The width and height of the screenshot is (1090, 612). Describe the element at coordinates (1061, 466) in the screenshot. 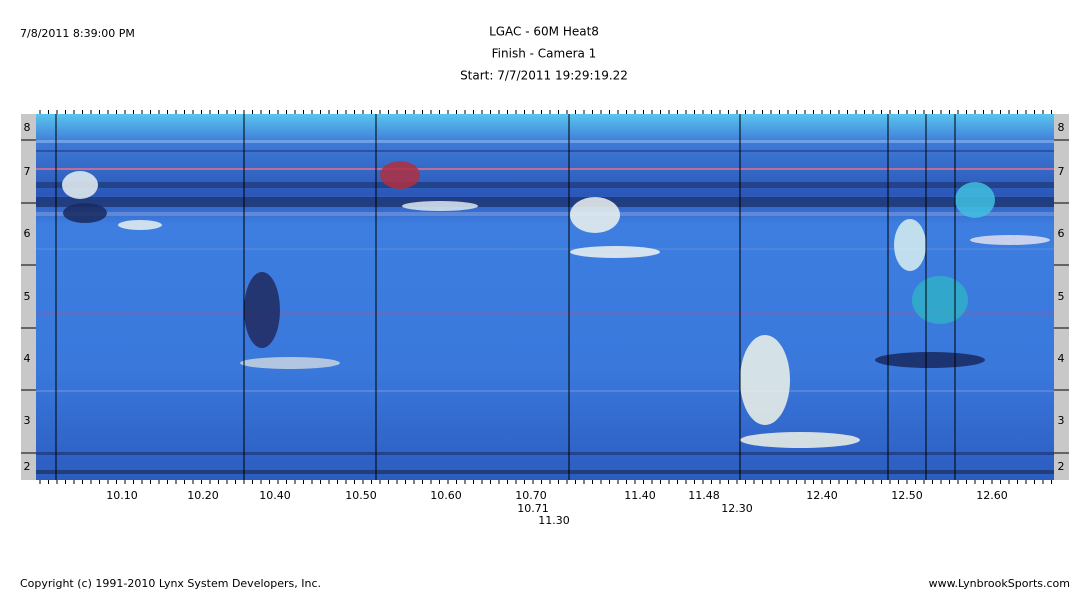

I see `lane-label-right: 2` at that location.